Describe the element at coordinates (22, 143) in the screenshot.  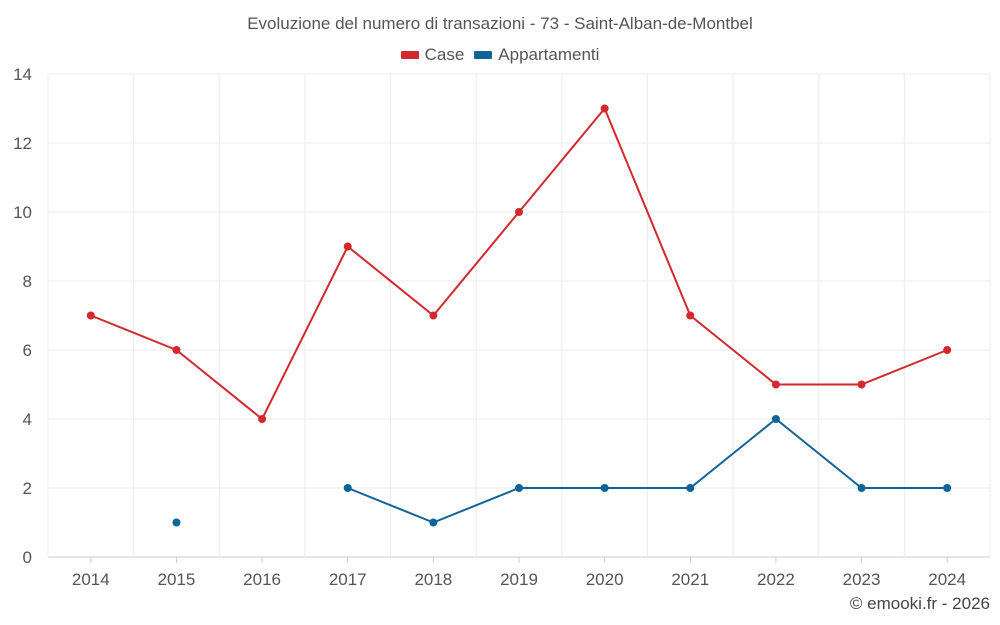
I see `y-tick-label: 12` at that location.